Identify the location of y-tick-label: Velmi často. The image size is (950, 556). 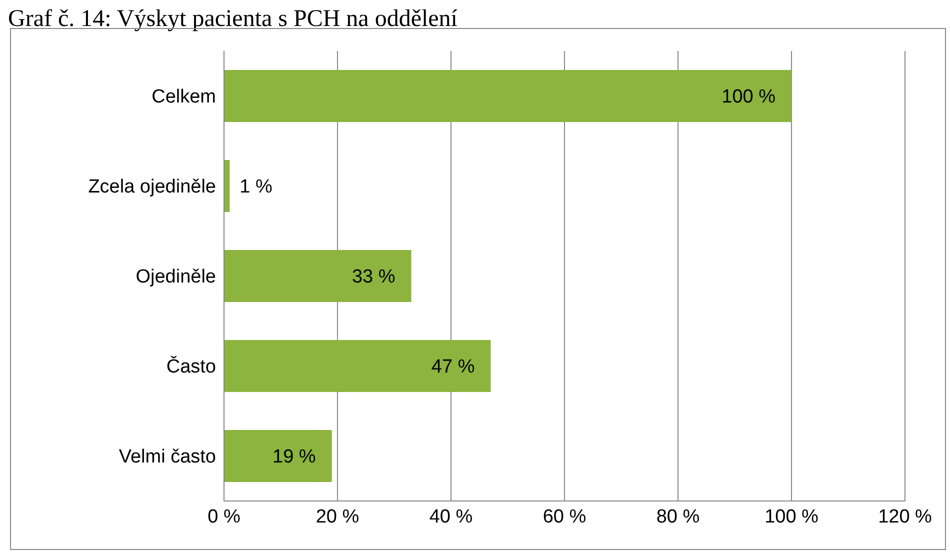
(167, 457).